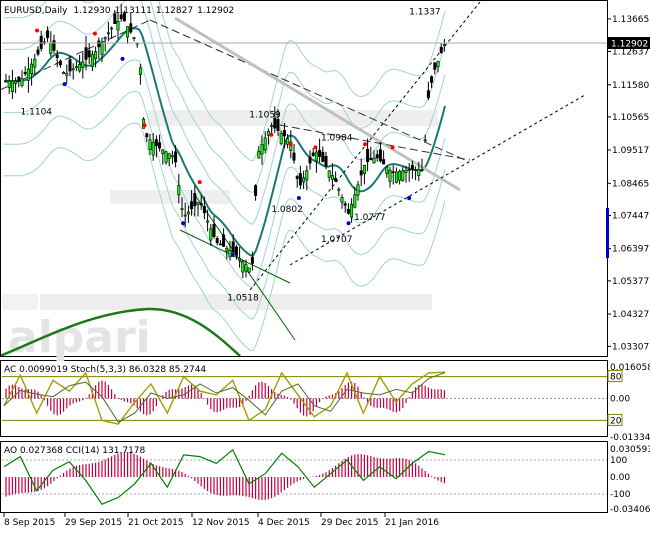  I want to click on price-tick-label: 1.04327, so click(630, 315).